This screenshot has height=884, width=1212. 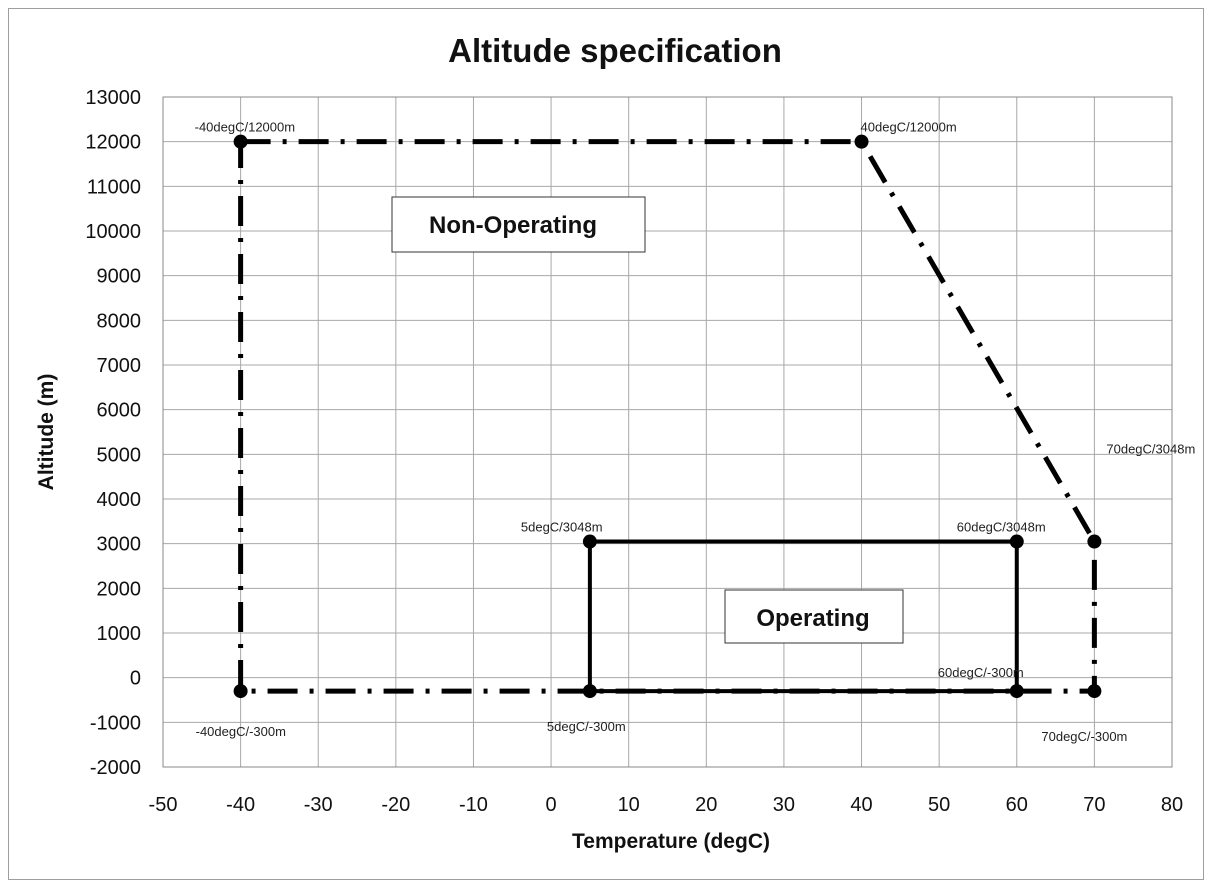 I want to click on non-operating-box: Non-Operating, so click(x=518, y=224).